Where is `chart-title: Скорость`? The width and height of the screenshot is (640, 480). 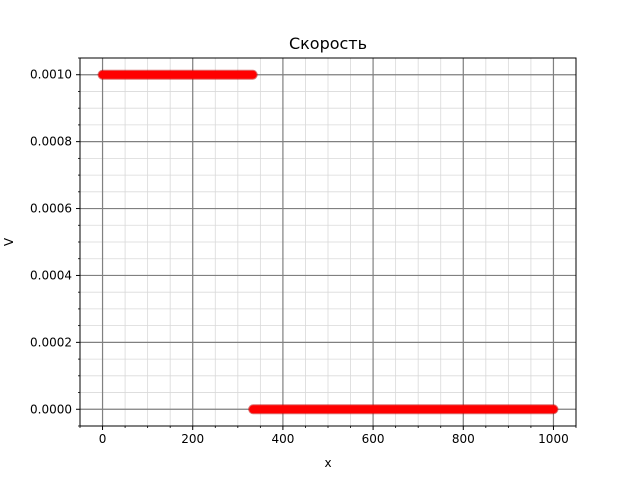
chart-title: Скорость is located at coordinates (328, 43).